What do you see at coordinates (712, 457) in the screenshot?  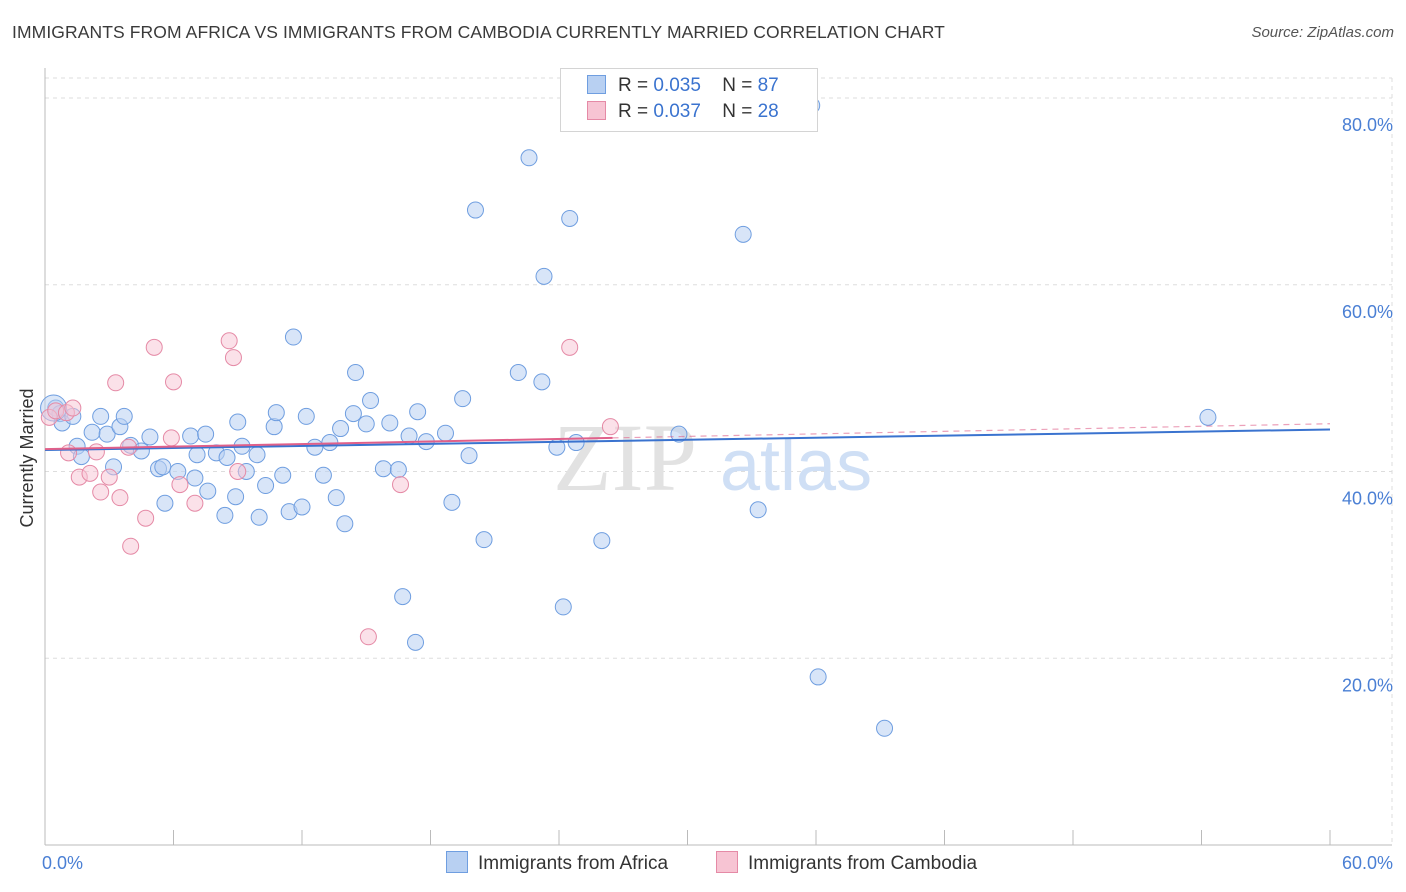 I see `watermark: ZIP atlas` at bounding box center [712, 457].